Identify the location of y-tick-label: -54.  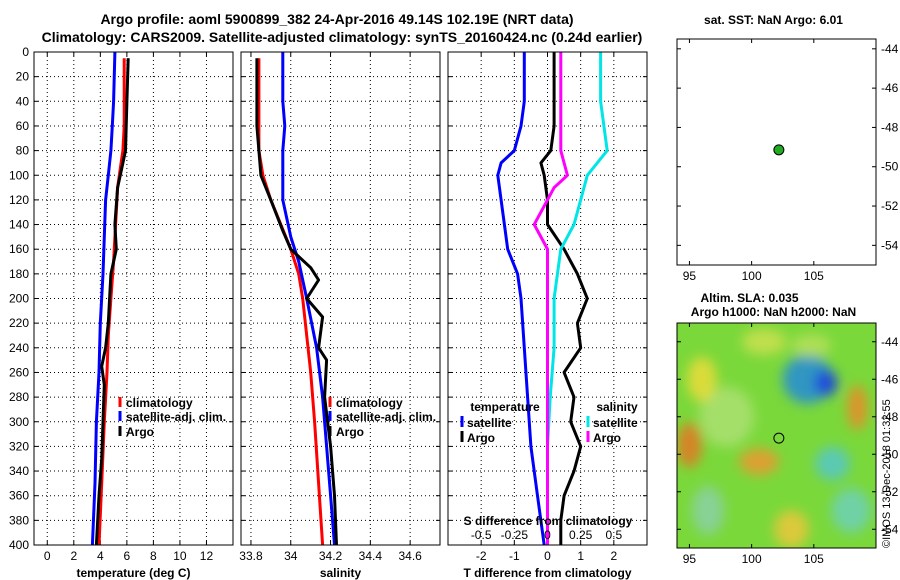
(890, 245).